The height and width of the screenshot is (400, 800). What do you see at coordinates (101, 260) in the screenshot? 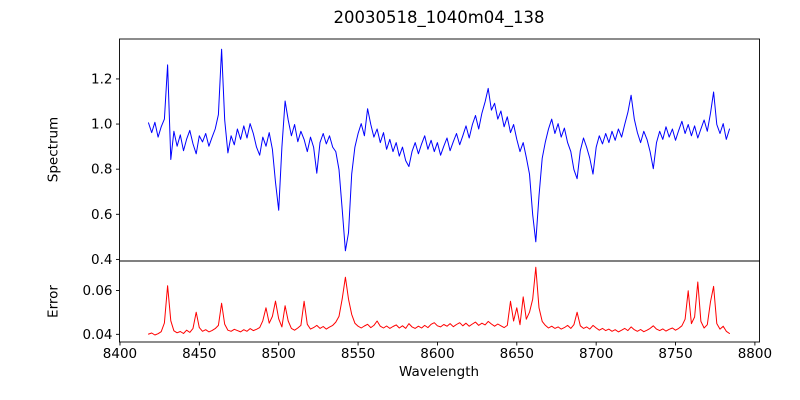
I see `y-tick-label: 0.4` at bounding box center [101, 260].